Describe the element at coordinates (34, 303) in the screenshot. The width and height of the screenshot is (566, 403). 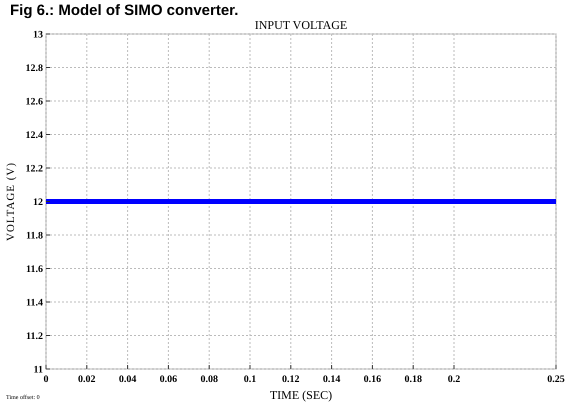
I see `y-tick-label: 11.4` at that location.